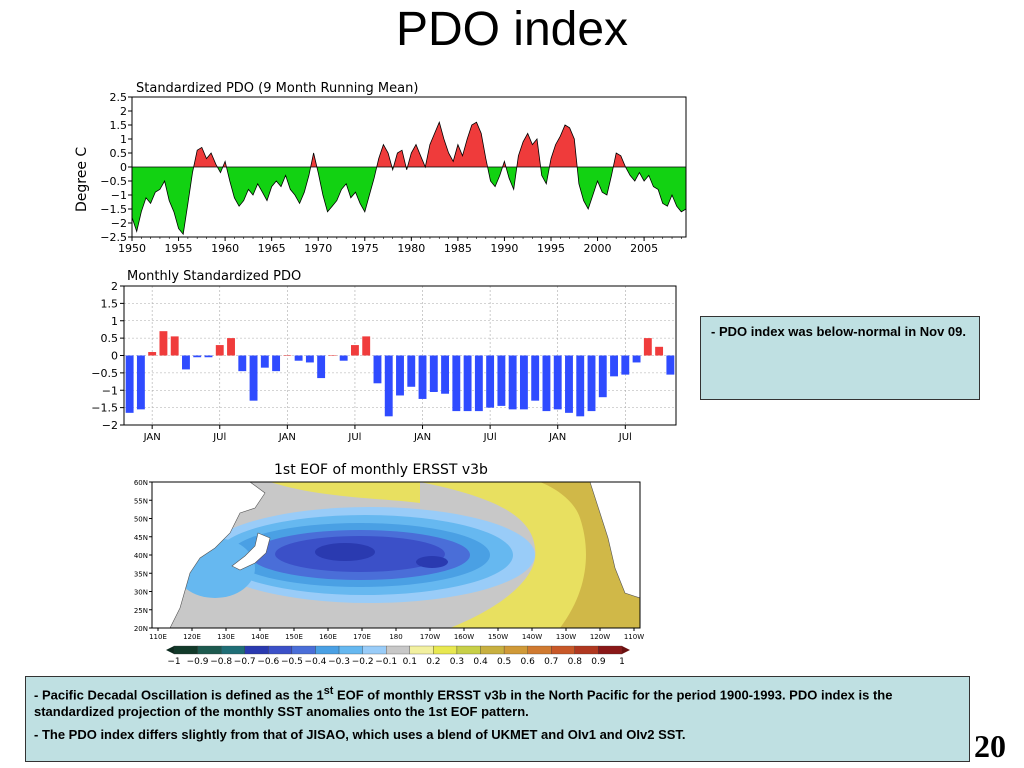 This screenshot has height=768, width=1024. What do you see at coordinates (110, 338) in the screenshot?
I see `chart2-ytick-label: 0.5` at bounding box center [110, 338].